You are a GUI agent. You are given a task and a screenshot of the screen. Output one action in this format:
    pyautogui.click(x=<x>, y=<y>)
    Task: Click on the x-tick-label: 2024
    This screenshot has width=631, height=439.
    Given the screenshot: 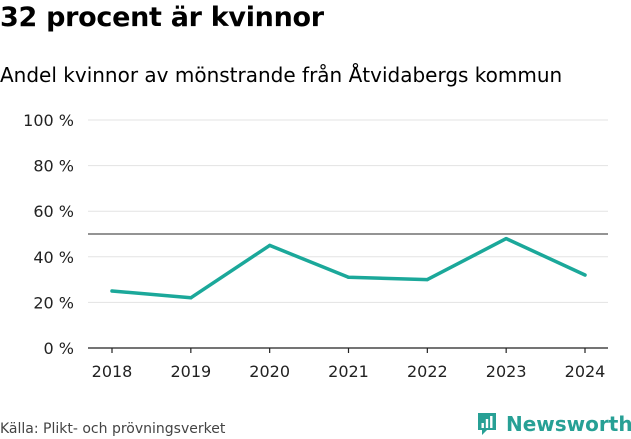 What is the action you would take?
    pyautogui.click(x=585, y=371)
    